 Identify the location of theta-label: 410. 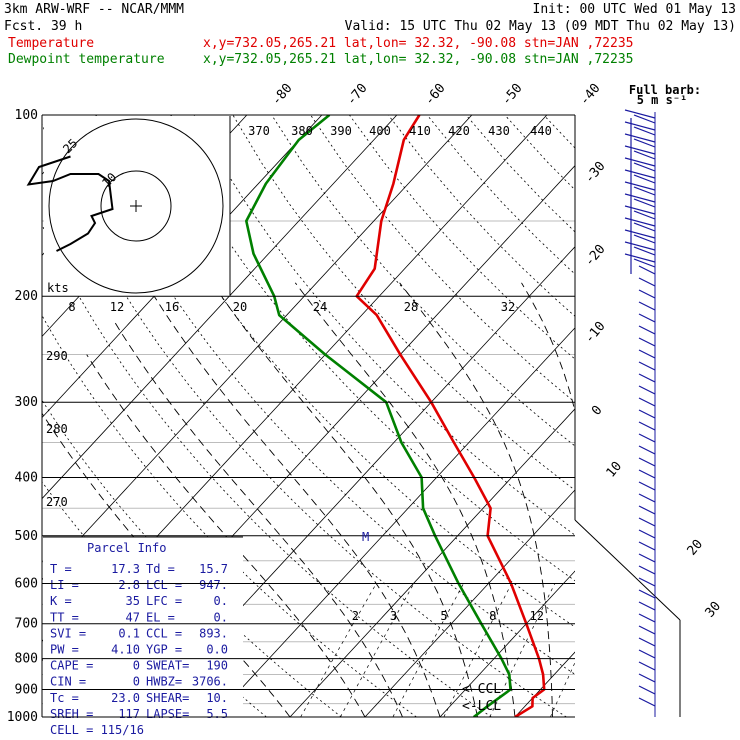
(420, 131).